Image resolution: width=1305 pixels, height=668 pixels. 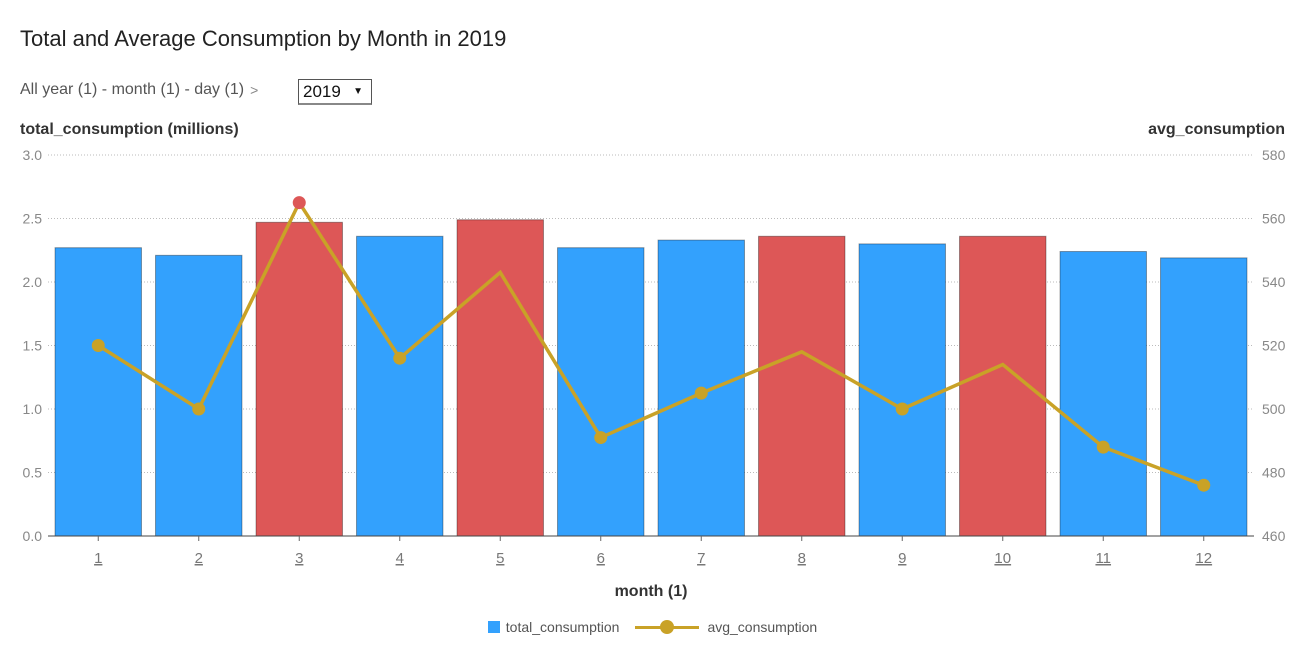 I want to click on x-axis-title: month (1), so click(x=651, y=591).